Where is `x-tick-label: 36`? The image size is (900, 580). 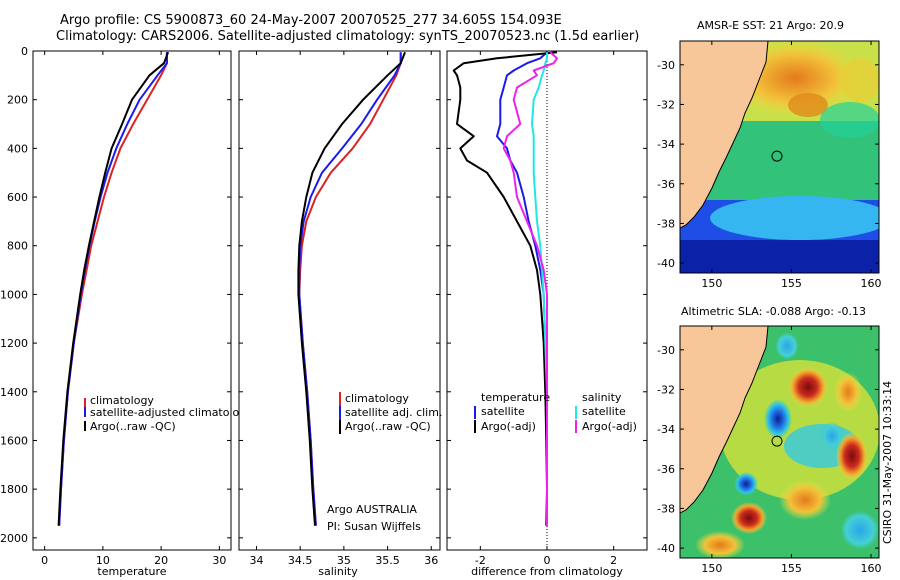 x-tick-label: 36 is located at coordinates (431, 560).